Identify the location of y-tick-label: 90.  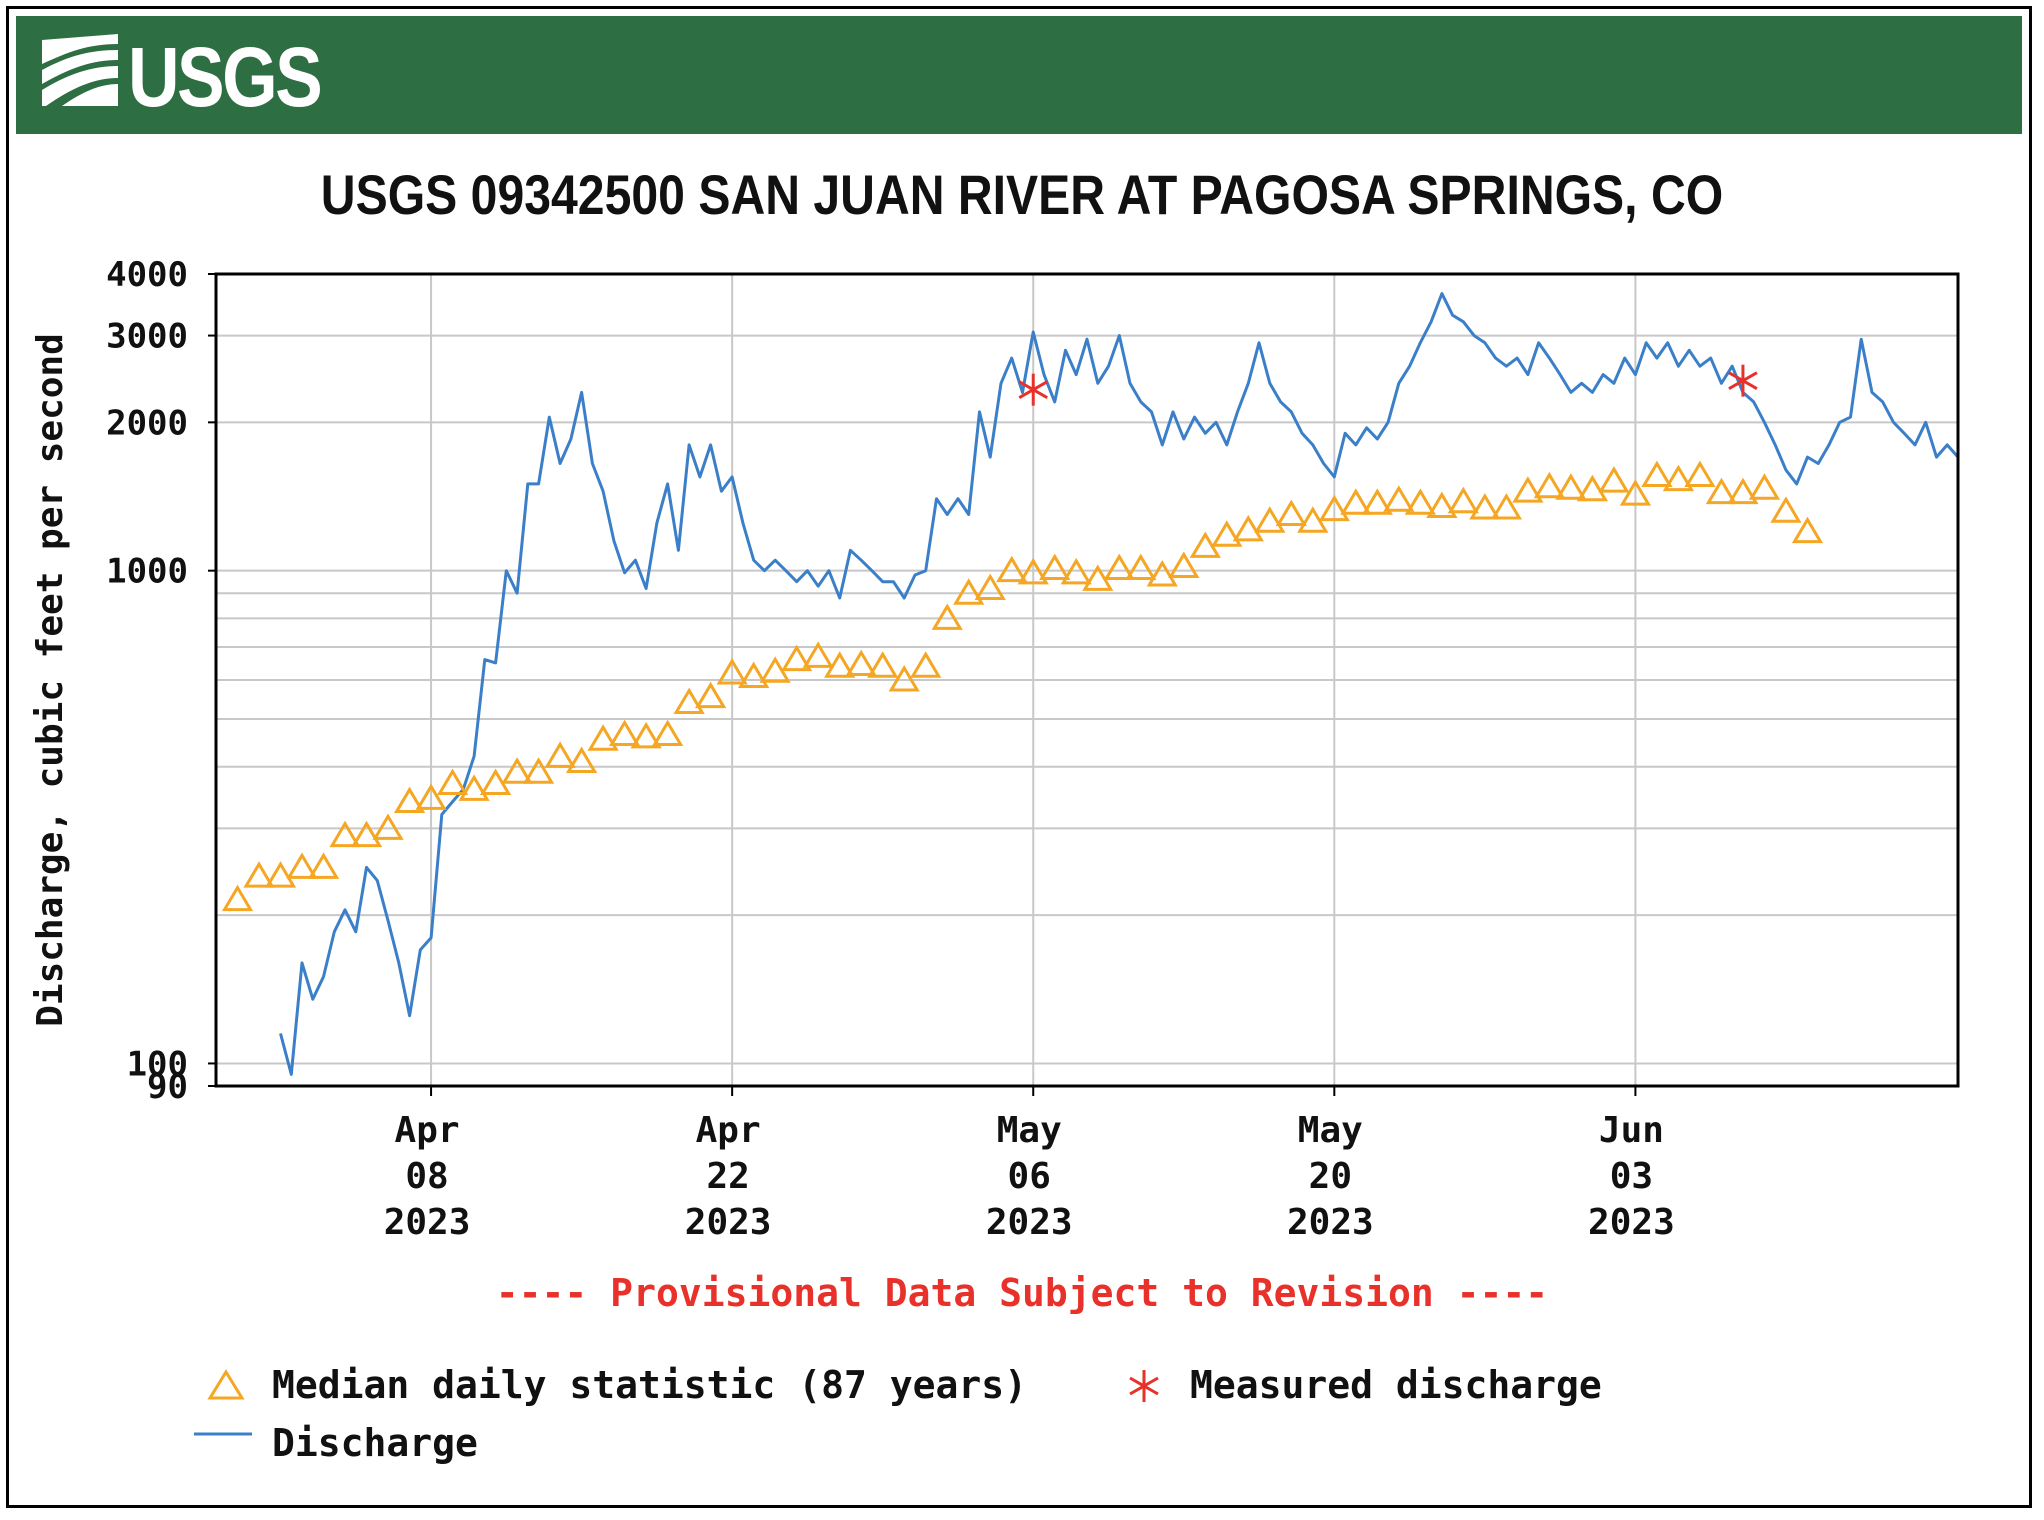
(167, 1087).